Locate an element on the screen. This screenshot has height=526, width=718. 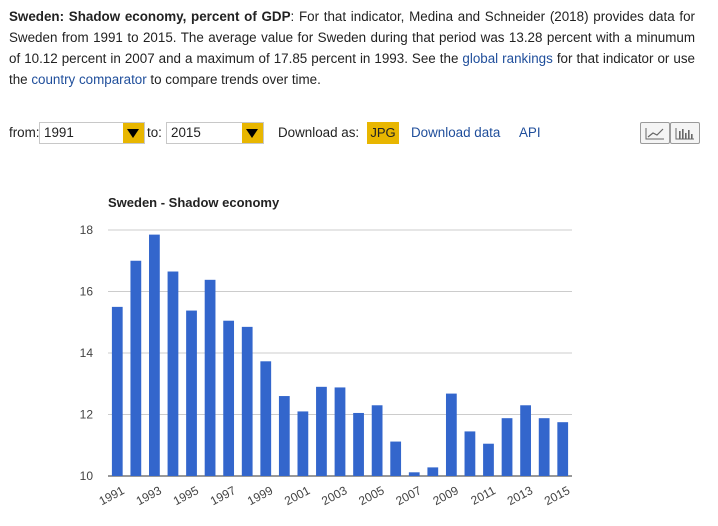
x-tick-label: 1999 is located at coordinates (260, 495).